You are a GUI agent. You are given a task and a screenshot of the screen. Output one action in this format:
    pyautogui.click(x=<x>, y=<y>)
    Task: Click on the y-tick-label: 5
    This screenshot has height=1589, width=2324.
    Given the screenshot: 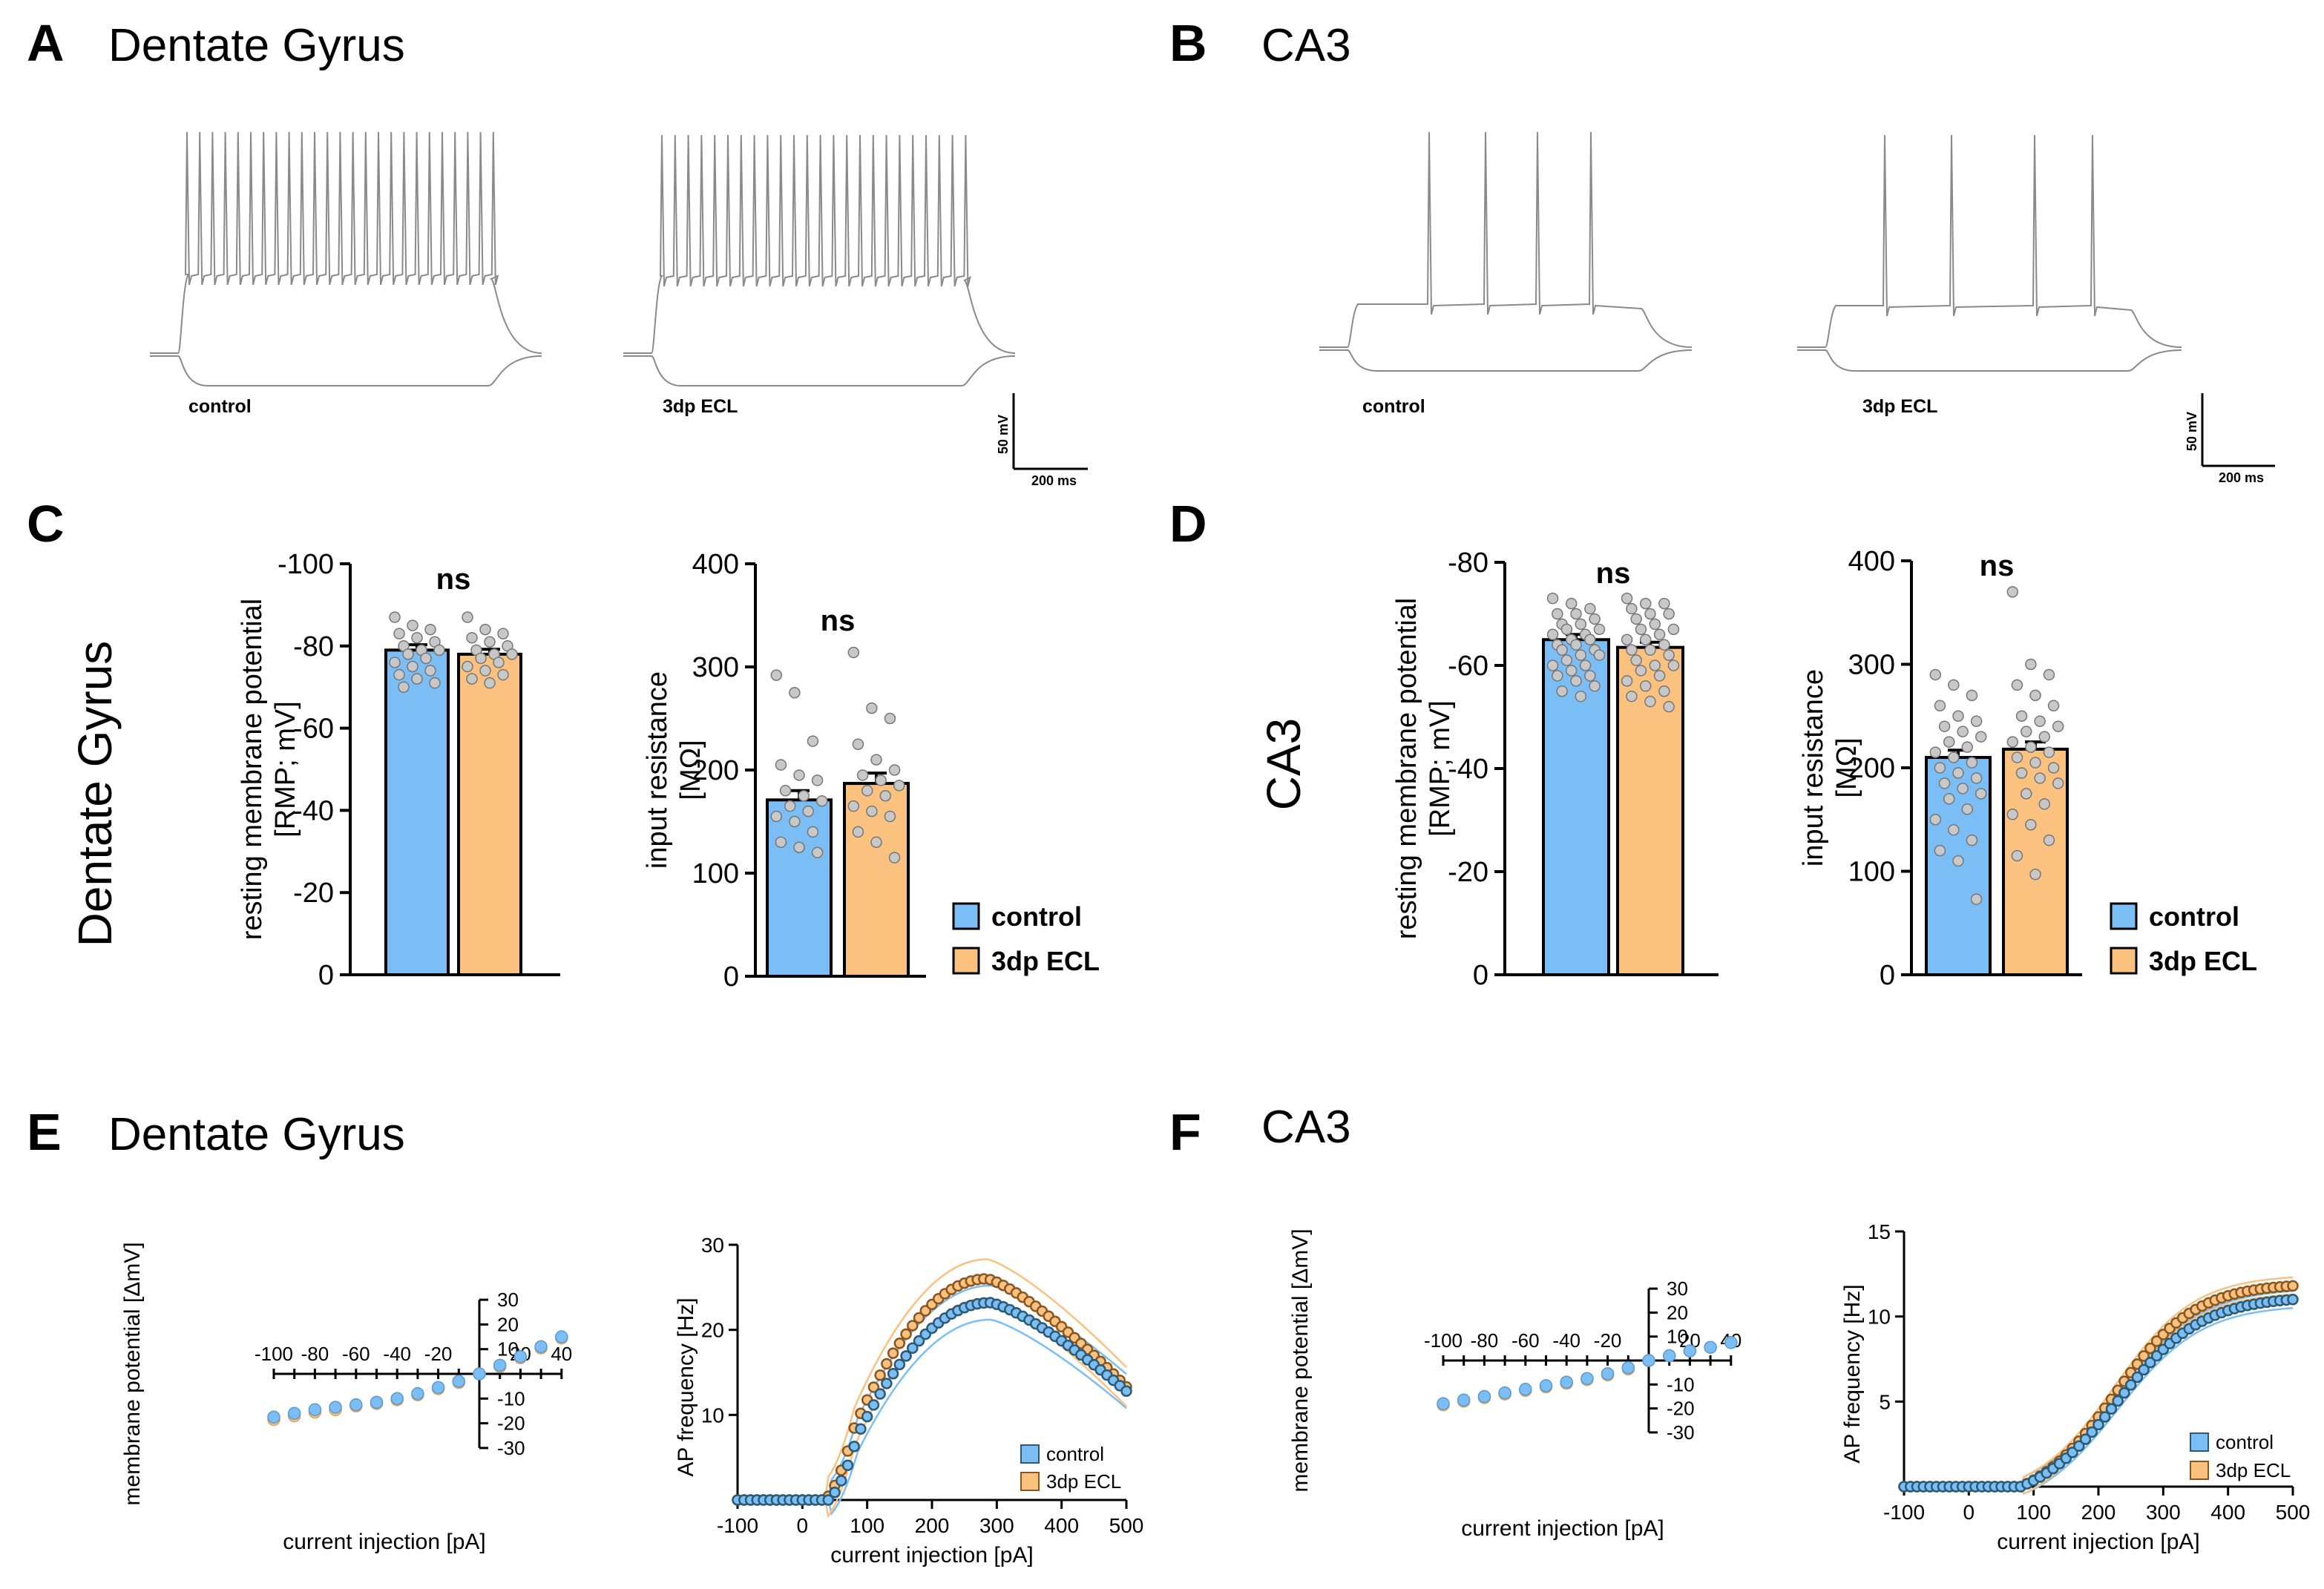 What is the action you would take?
    pyautogui.click(x=1885, y=1402)
    